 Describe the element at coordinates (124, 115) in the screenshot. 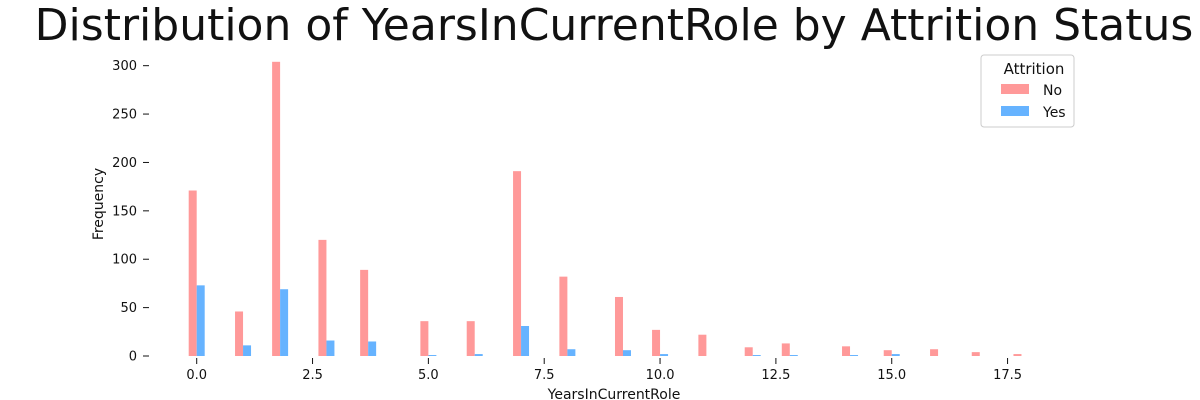

I see `y-tick-label-250: 250` at that location.